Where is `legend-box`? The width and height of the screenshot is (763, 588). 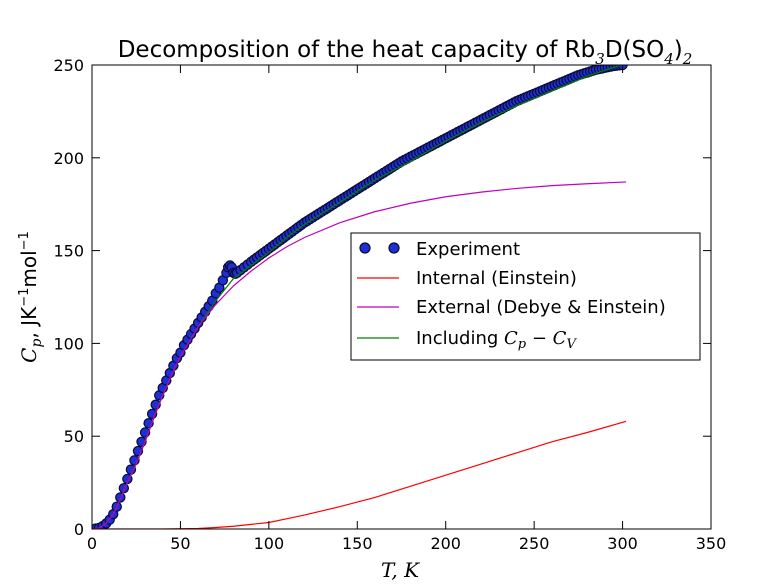 legend-box is located at coordinates (525, 296).